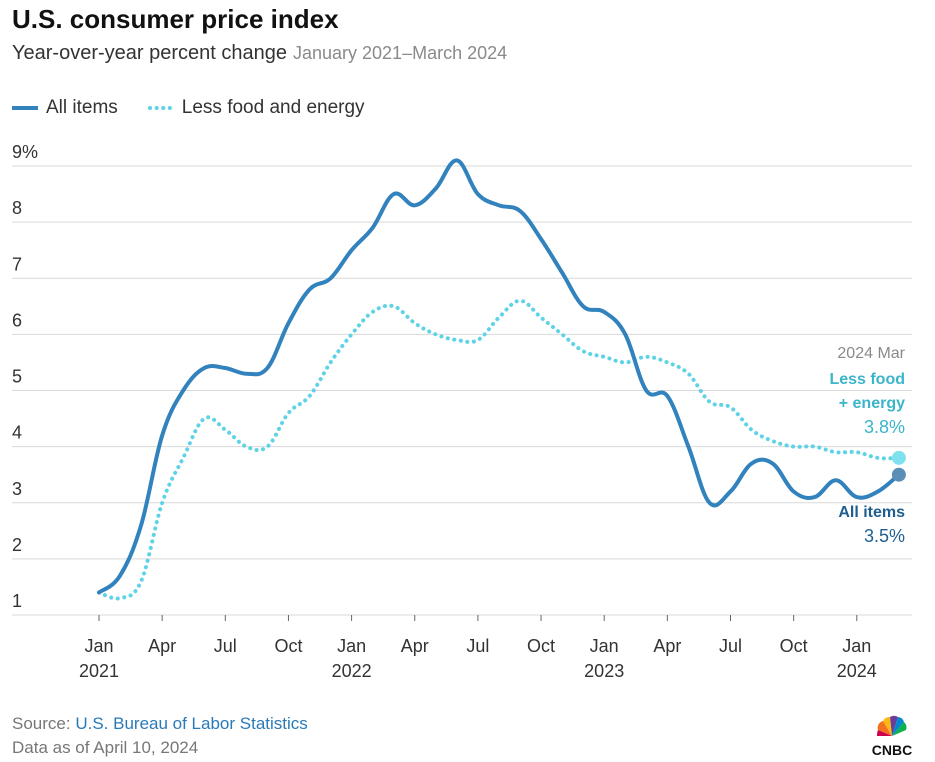 Image resolution: width=935 pixels, height=762 pixels. What do you see at coordinates (892, 750) in the screenshot?
I see `logo-text: CNBC` at bounding box center [892, 750].